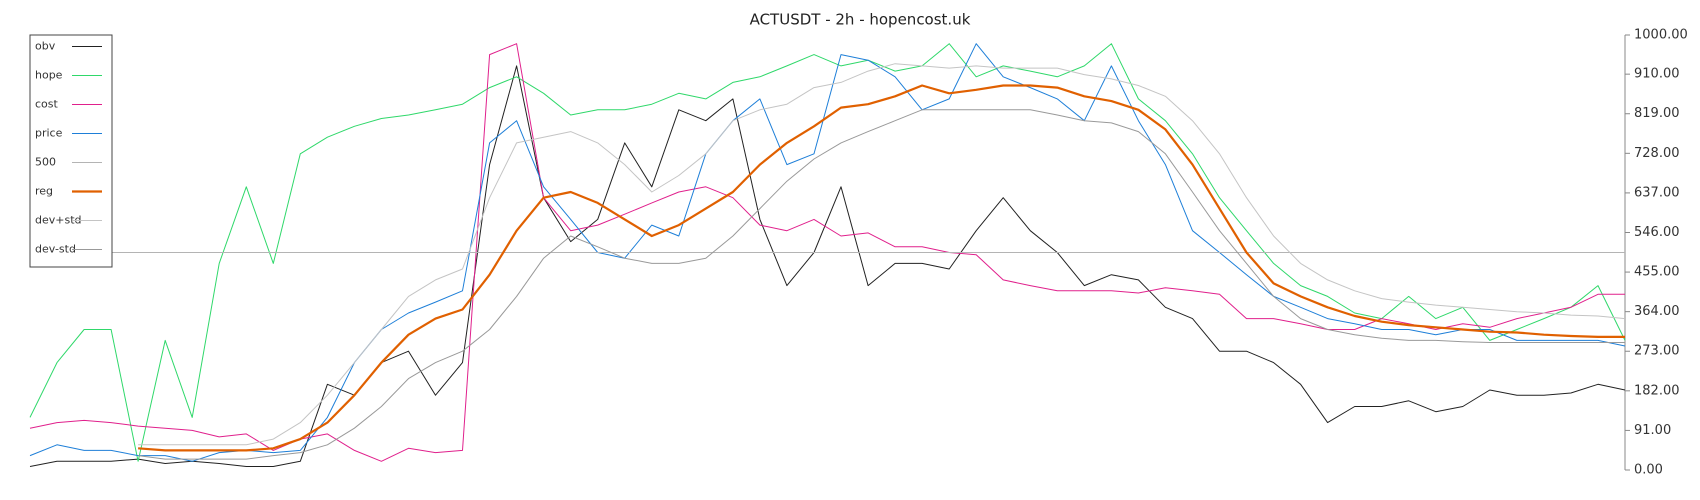  Describe the element at coordinates (1657, 272) in the screenshot. I see `y-tick-label: 455.00` at that location.